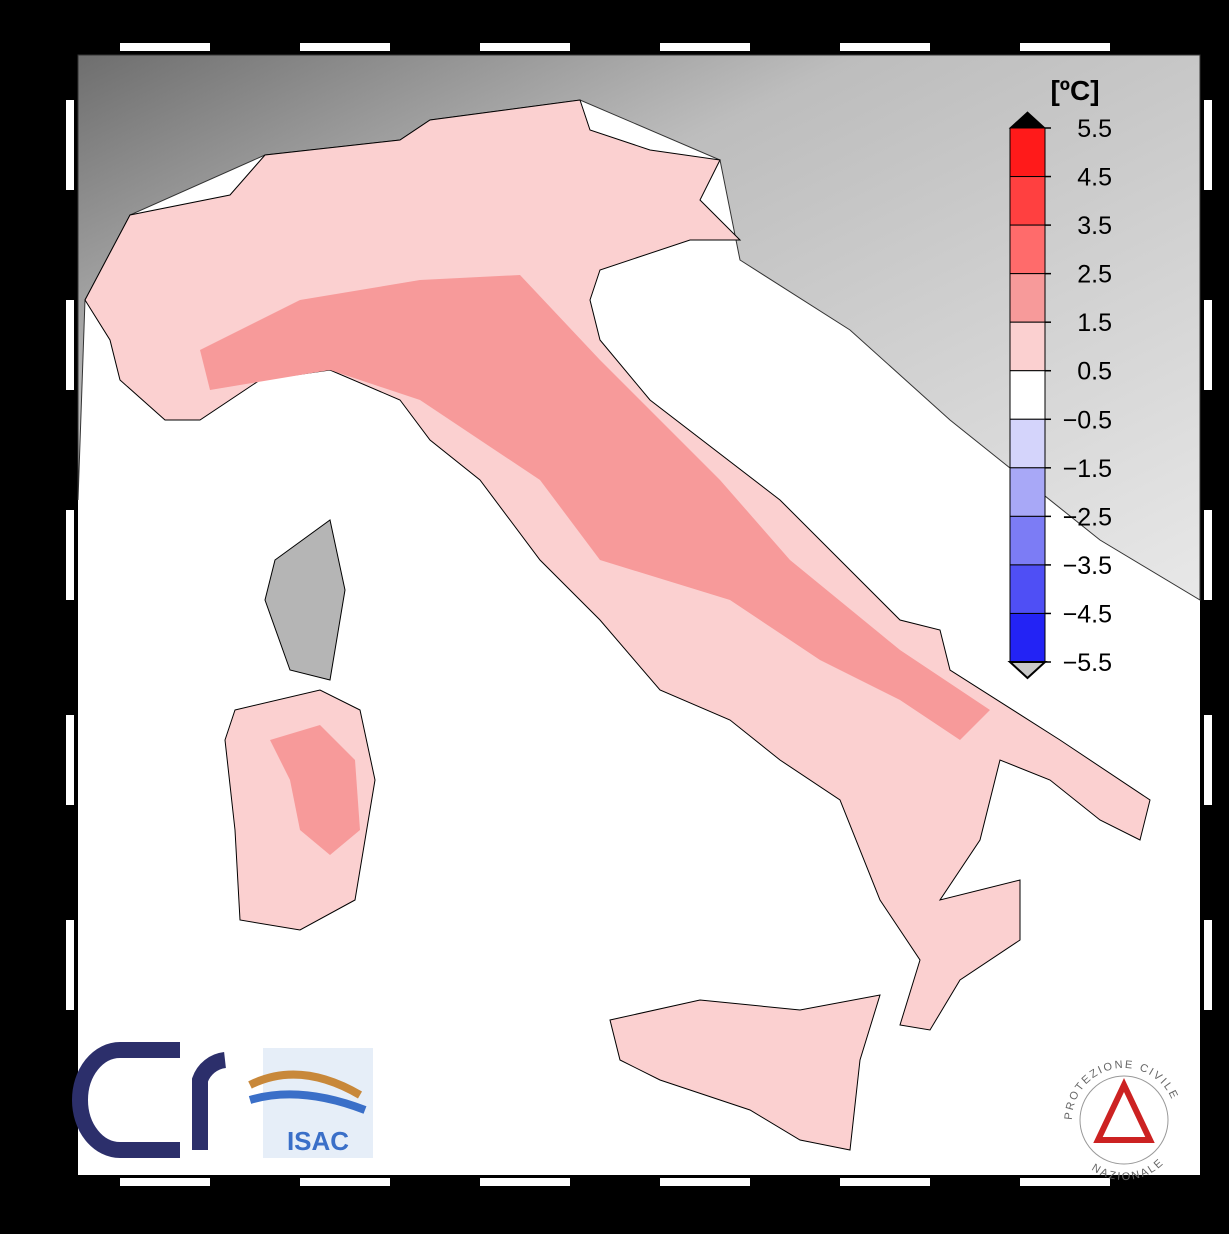 Image resolution: width=1229 pixels, height=1234 pixels. What do you see at coordinates (1074, 90) in the screenshot?
I see `colorbar-unit: [ºC]` at bounding box center [1074, 90].